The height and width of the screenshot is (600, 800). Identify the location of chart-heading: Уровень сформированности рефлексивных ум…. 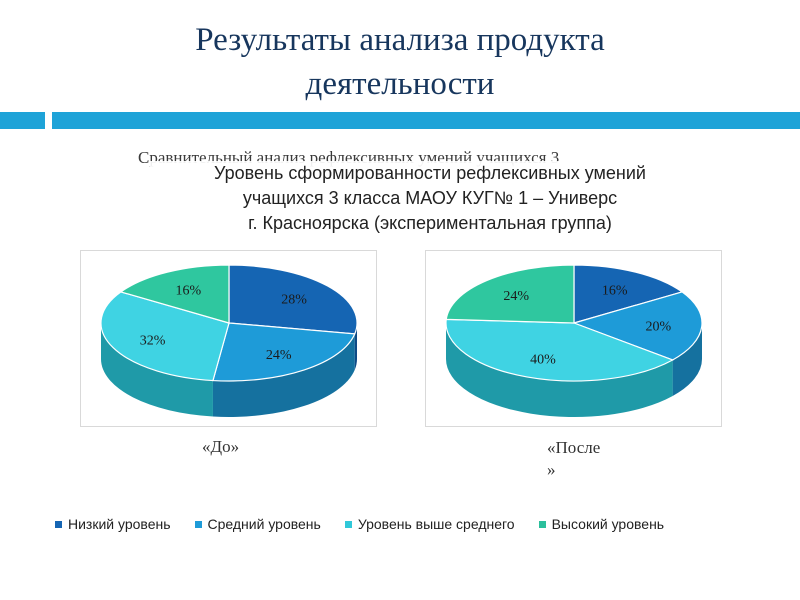
(430, 198).